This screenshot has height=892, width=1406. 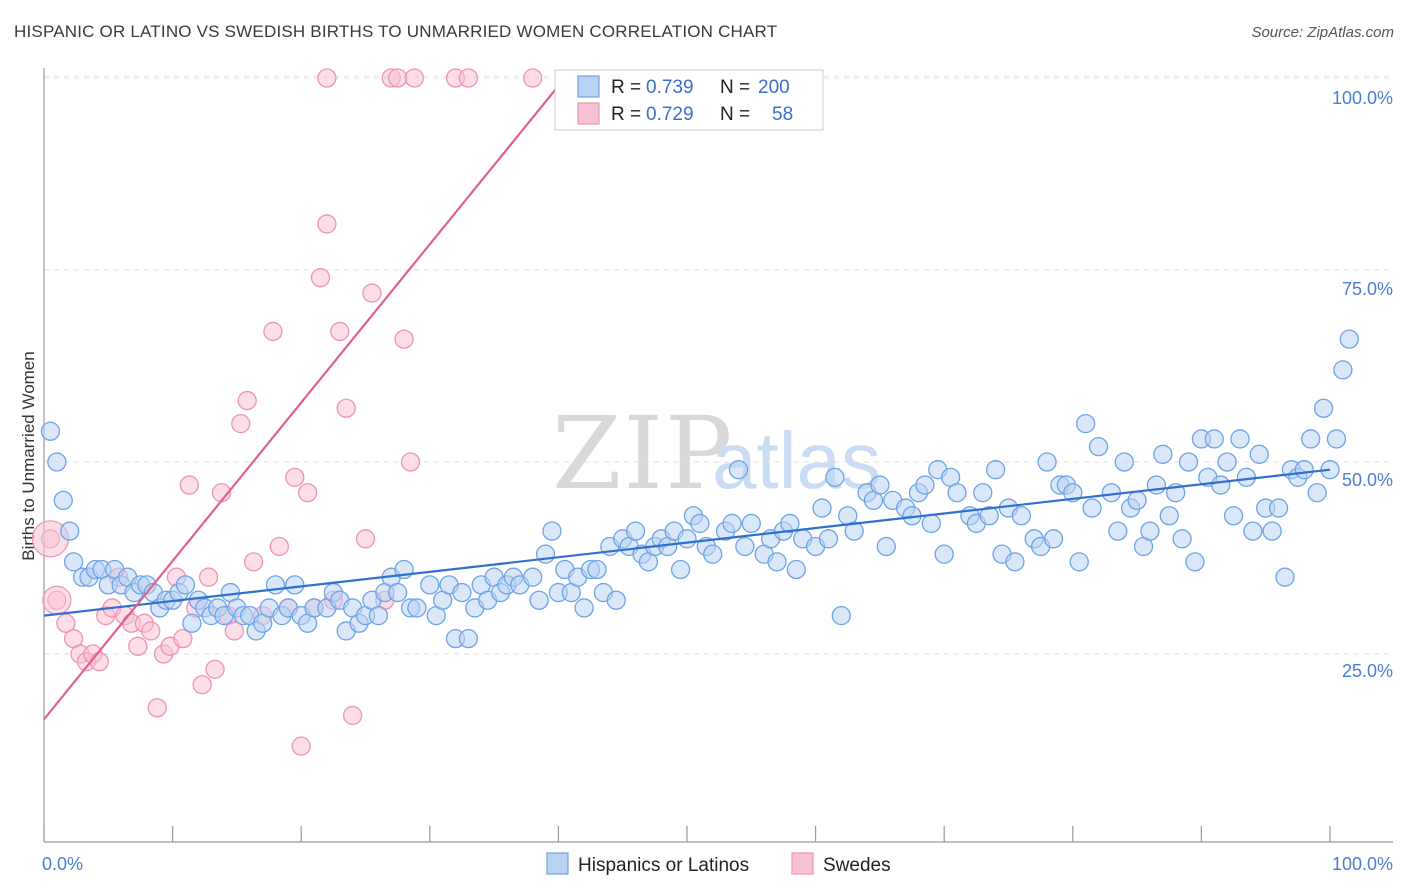 I want to click on correlation-legend: R = 0.739 N = 200 R = 0.729 N = 58, so click(x=689, y=100).